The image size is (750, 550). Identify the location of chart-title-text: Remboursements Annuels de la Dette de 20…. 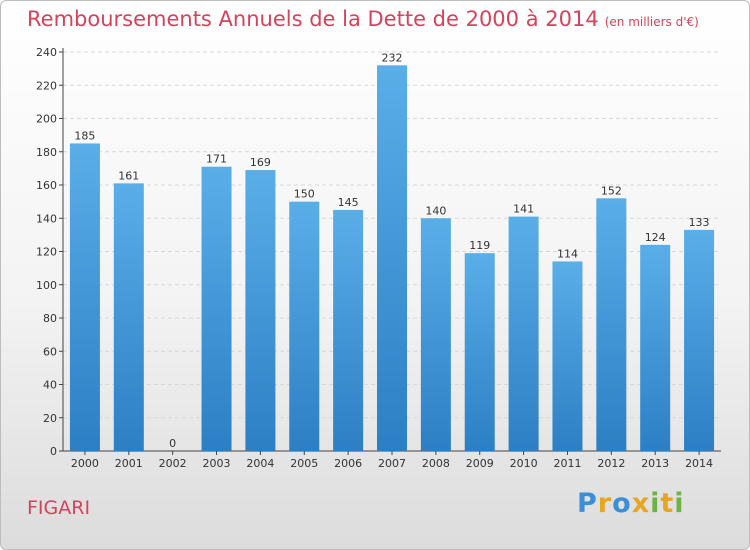
(313, 19).